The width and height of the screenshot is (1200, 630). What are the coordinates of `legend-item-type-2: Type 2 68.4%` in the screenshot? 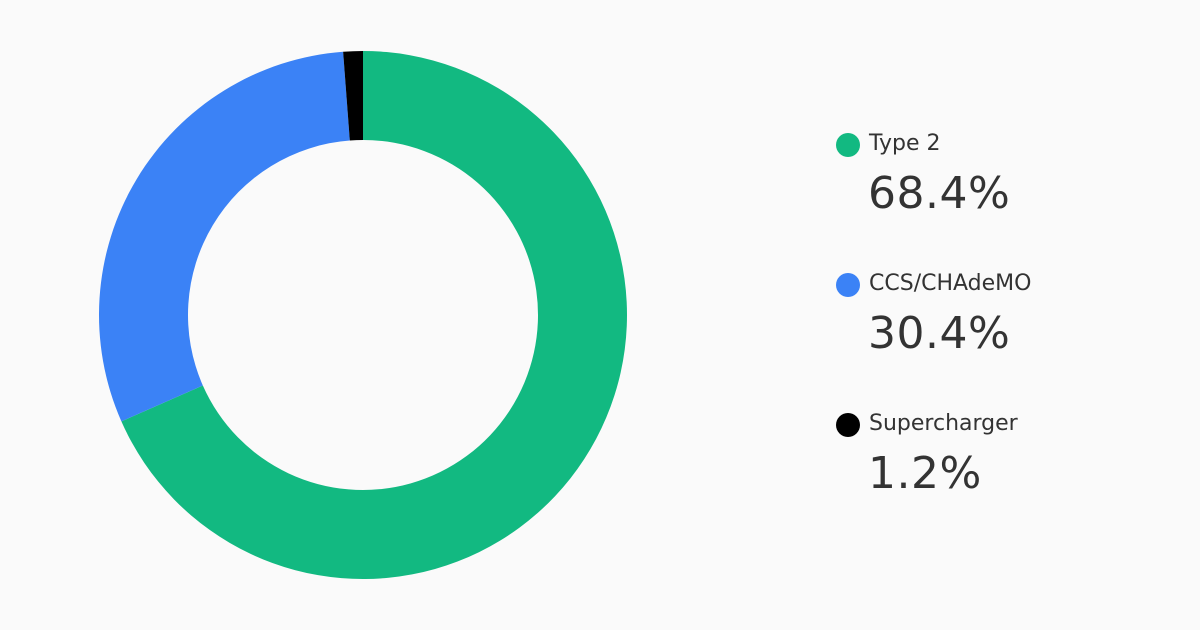 It's located at (1004, 198).